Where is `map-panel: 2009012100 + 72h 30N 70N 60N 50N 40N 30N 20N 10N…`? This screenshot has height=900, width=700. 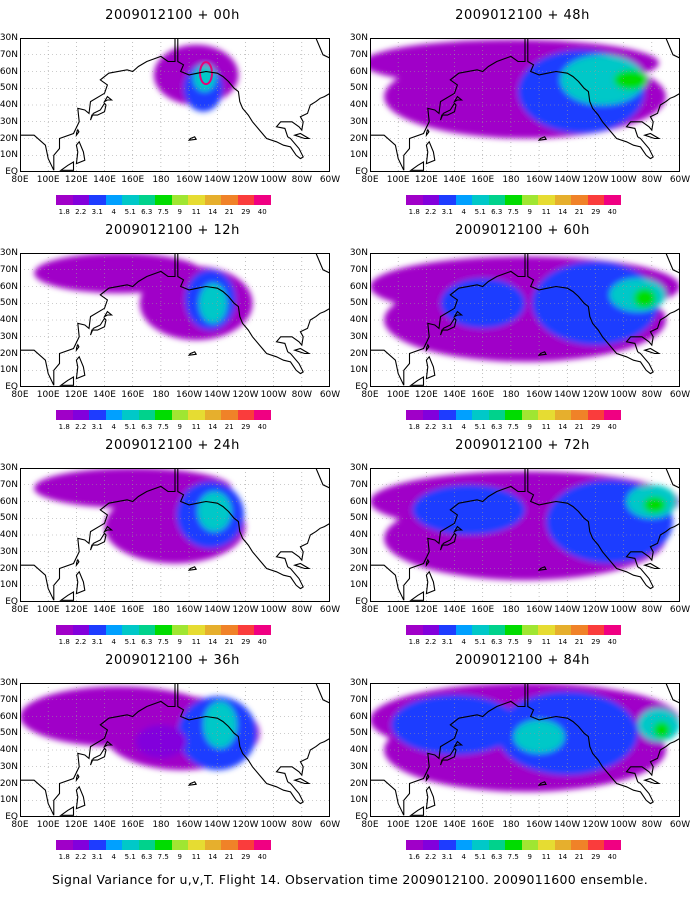
map-panel: 2009012100 + 72h 30N 70N 60N 50N 40N 30N 20N 10N… is located at coordinates (522, 540).